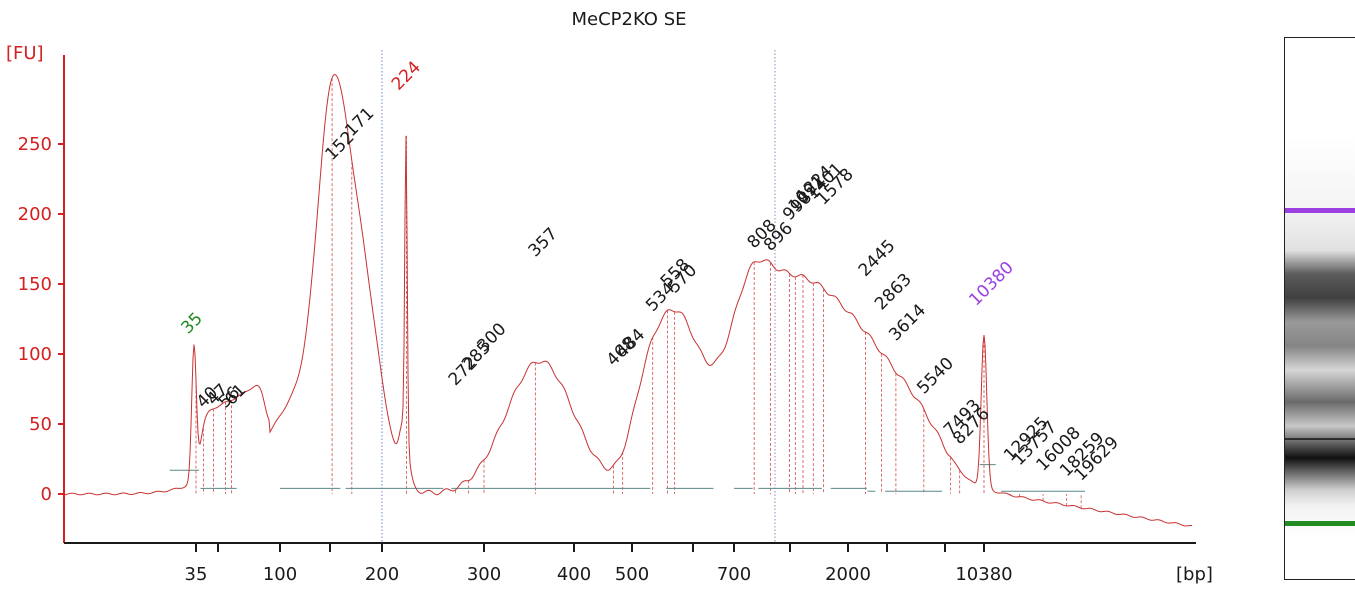 This screenshot has width=1355, height=607. Describe the element at coordinates (848, 574) in the screenshot. I see `x-tick-label: 2000` at that location.